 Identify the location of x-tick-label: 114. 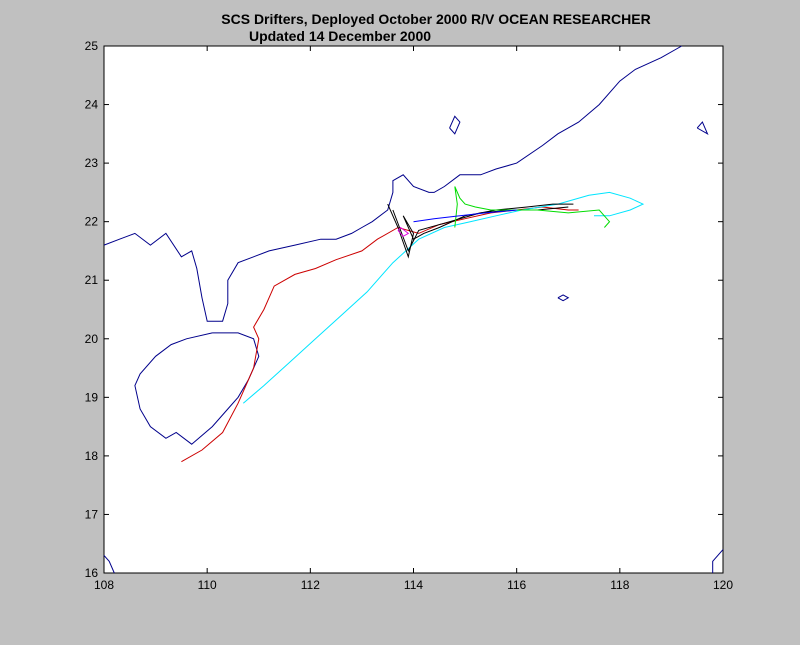
(413, 585).